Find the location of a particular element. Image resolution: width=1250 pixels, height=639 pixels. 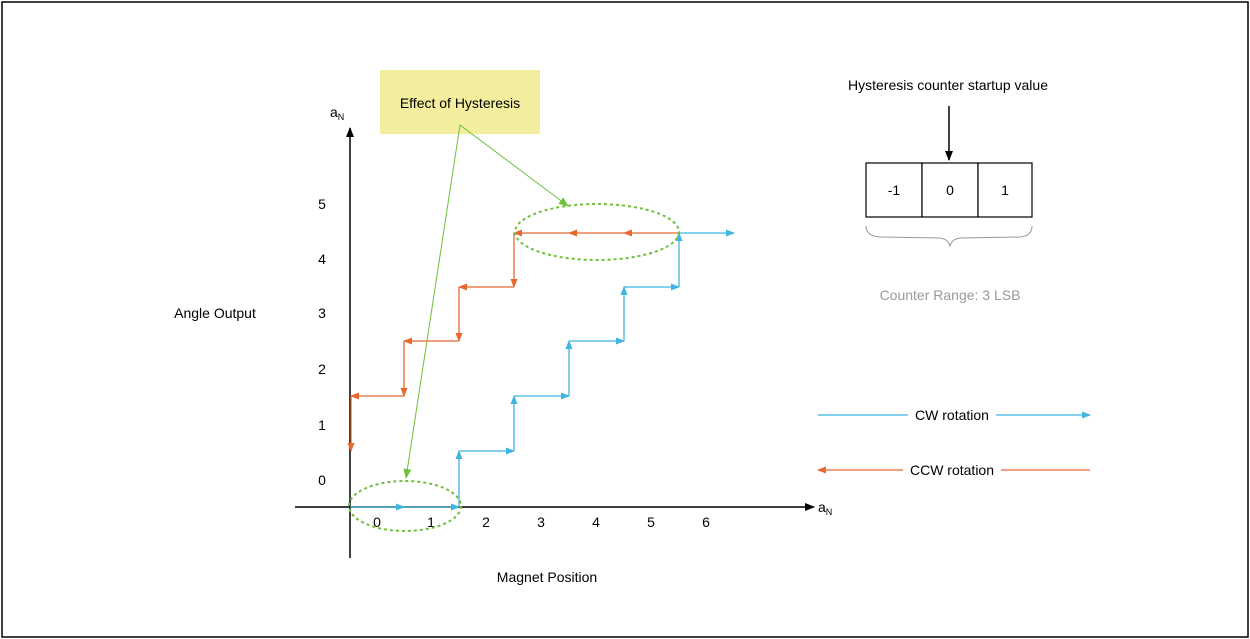

legend-cw-label-bg is located at coordinates (952, 415).